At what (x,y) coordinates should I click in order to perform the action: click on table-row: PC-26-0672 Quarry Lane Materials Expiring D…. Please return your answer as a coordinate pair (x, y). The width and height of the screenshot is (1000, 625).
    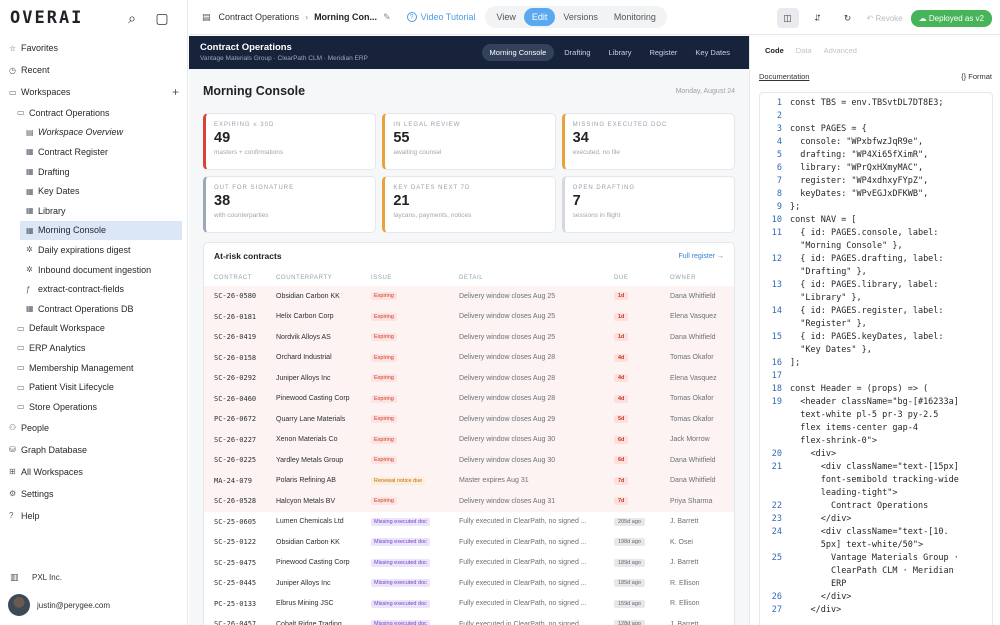
    Looking at the image, I should click on (469, 419).